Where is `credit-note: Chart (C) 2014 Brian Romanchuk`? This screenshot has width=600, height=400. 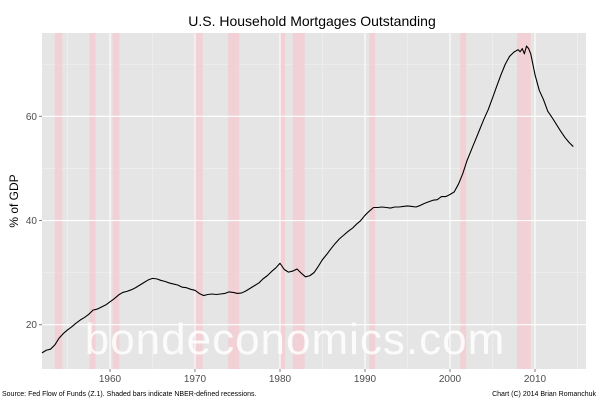 credit-note: Chart (C) 2014 Brian Romanchuk is located at coordinates (544, 394).